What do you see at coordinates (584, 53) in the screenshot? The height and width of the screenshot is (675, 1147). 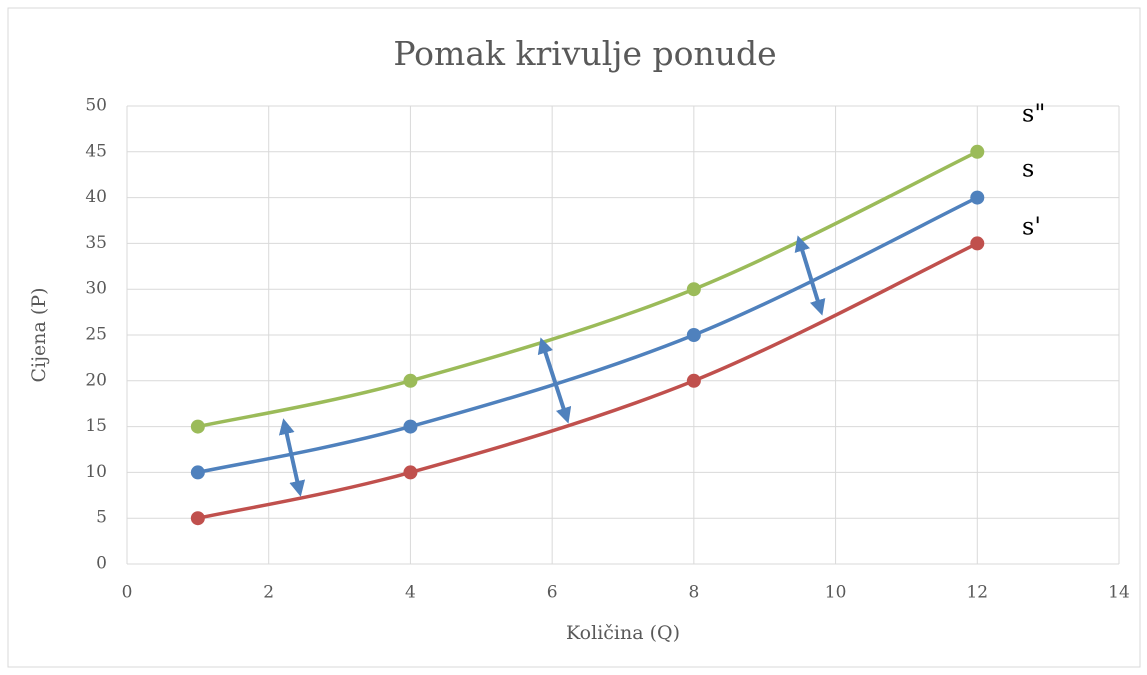 I see `chart-title: Pomak krivulje ponude` at bounding box center [584, 53].